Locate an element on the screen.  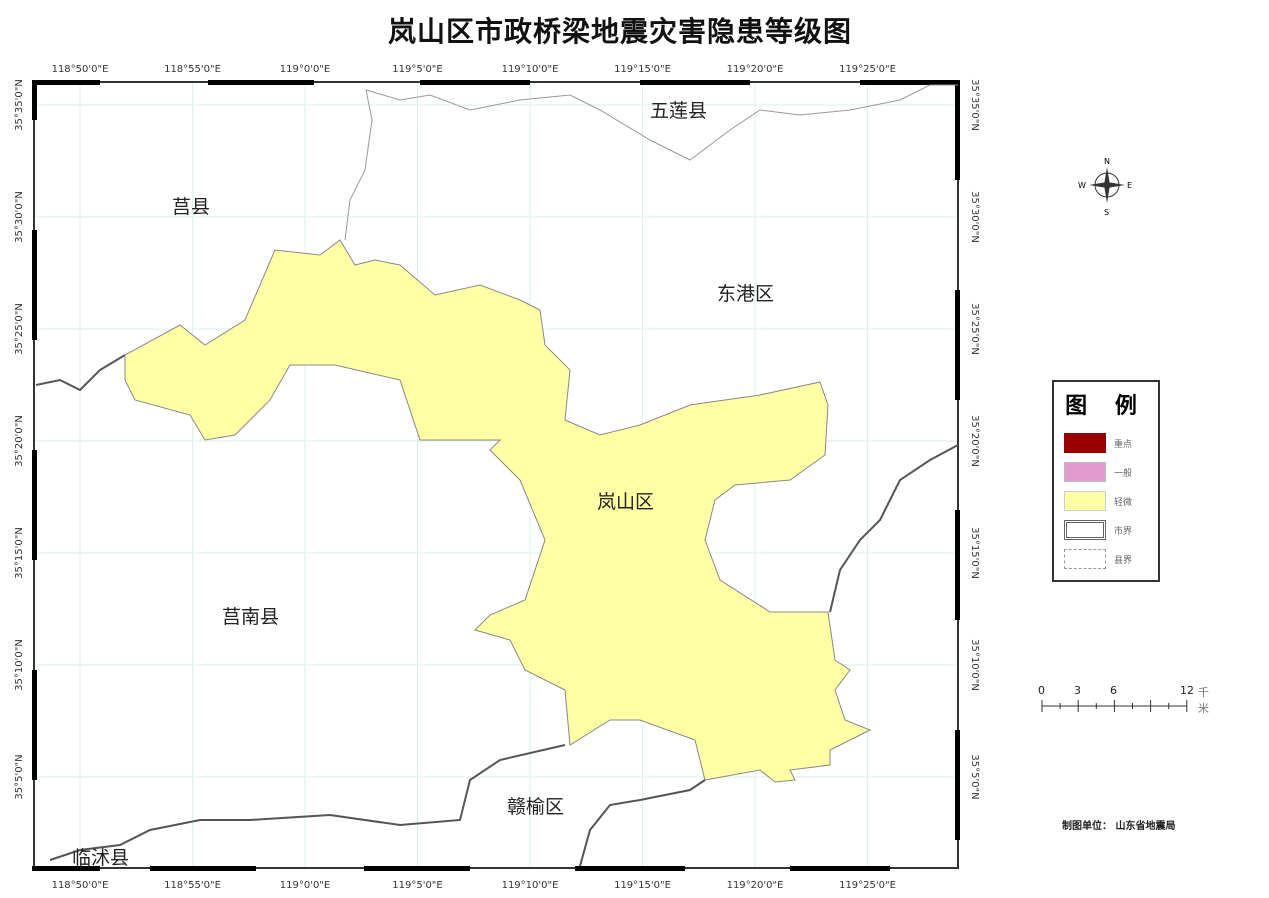
legend-item-county-boundary: 县界 is located at coordinates (1098, 559).